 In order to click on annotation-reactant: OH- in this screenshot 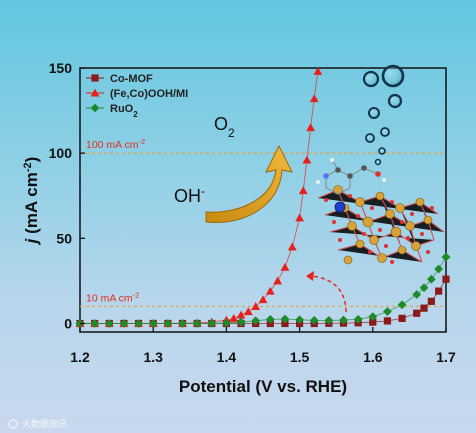, I will do `click(189, 195)`.